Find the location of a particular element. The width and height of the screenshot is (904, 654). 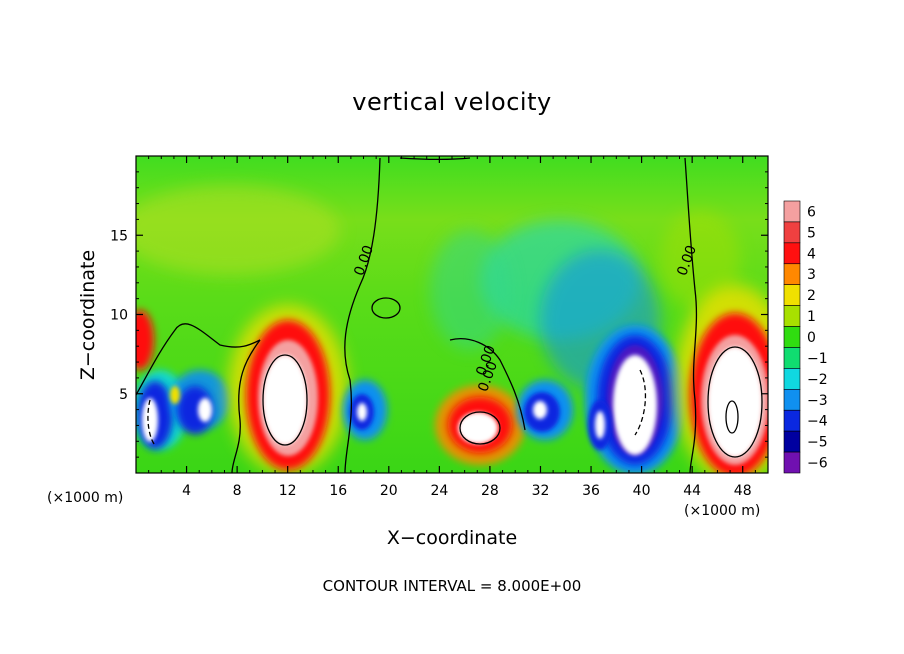

colorbar-label: 6 is located at coordinates (811, 212).